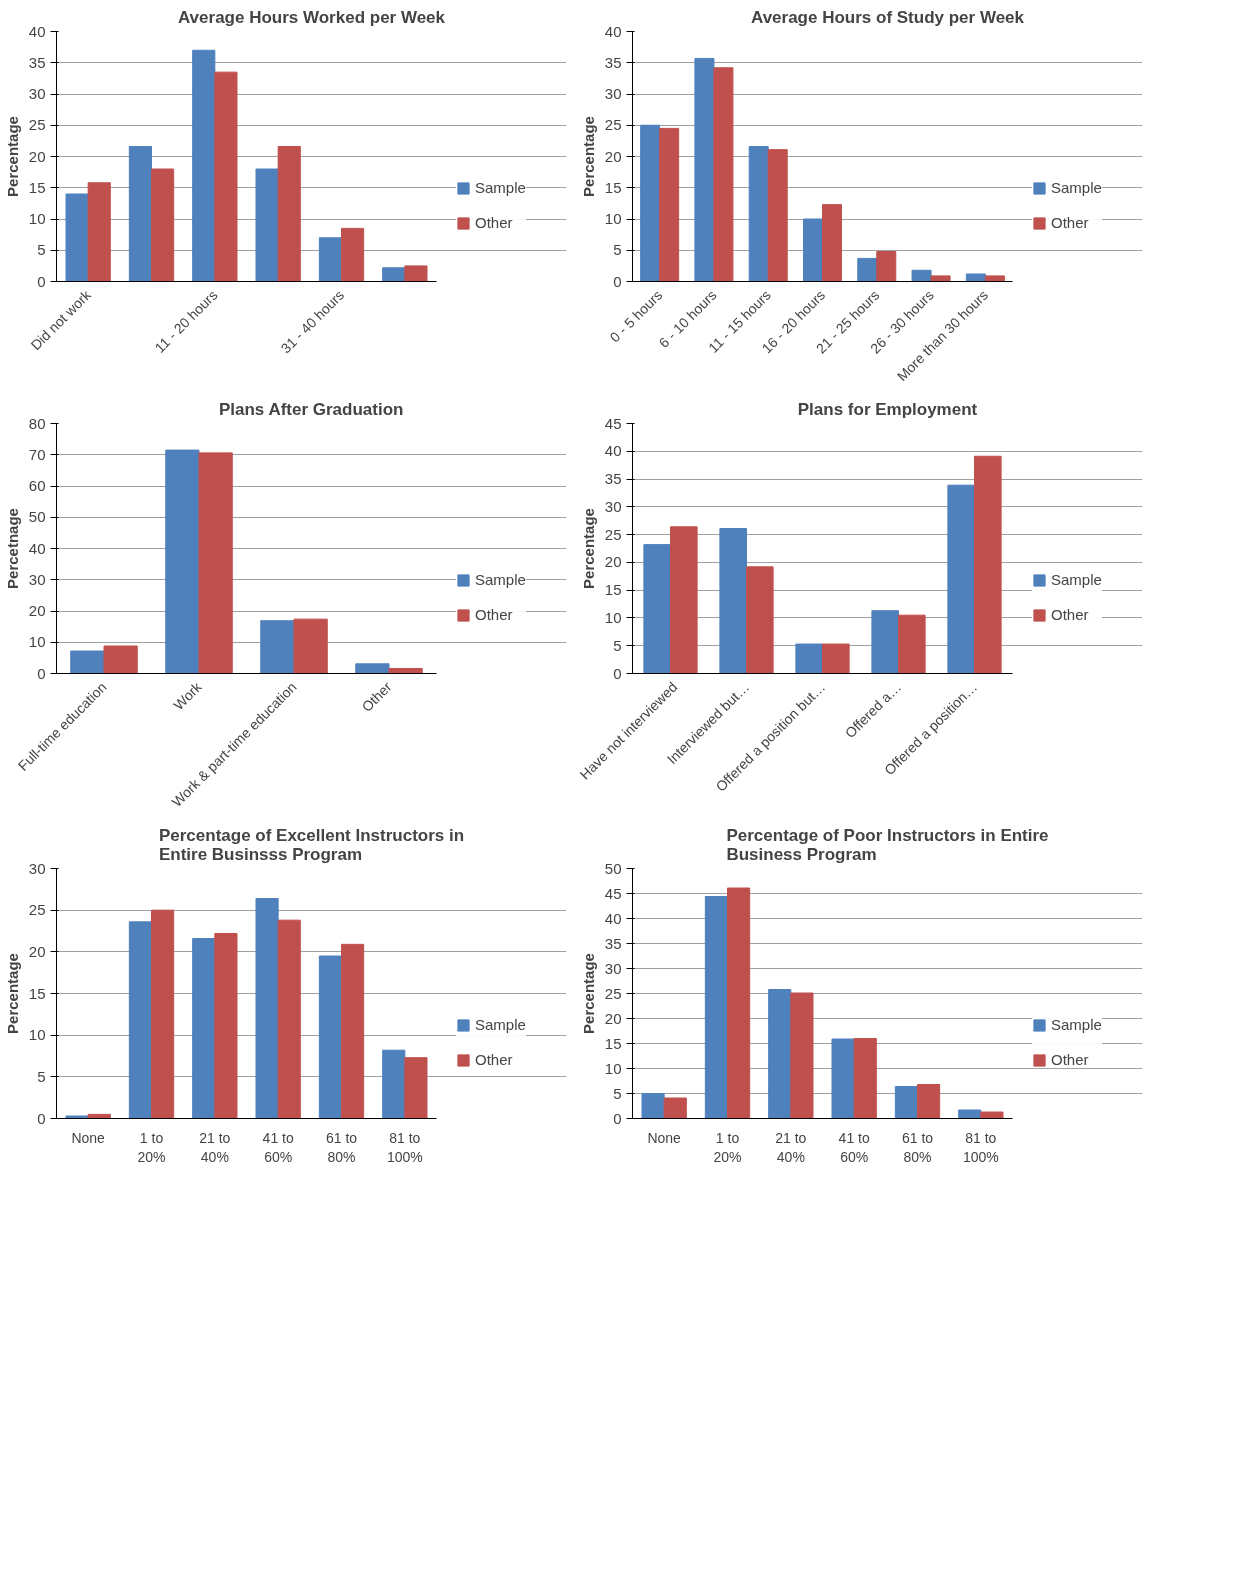 This screenshot has height=1591, width=1240. What do you see at coordinates (278, 1147) in the screenshot?
I see `x-tick-label: 41 to 60%` at bounding box center [278, 1147].